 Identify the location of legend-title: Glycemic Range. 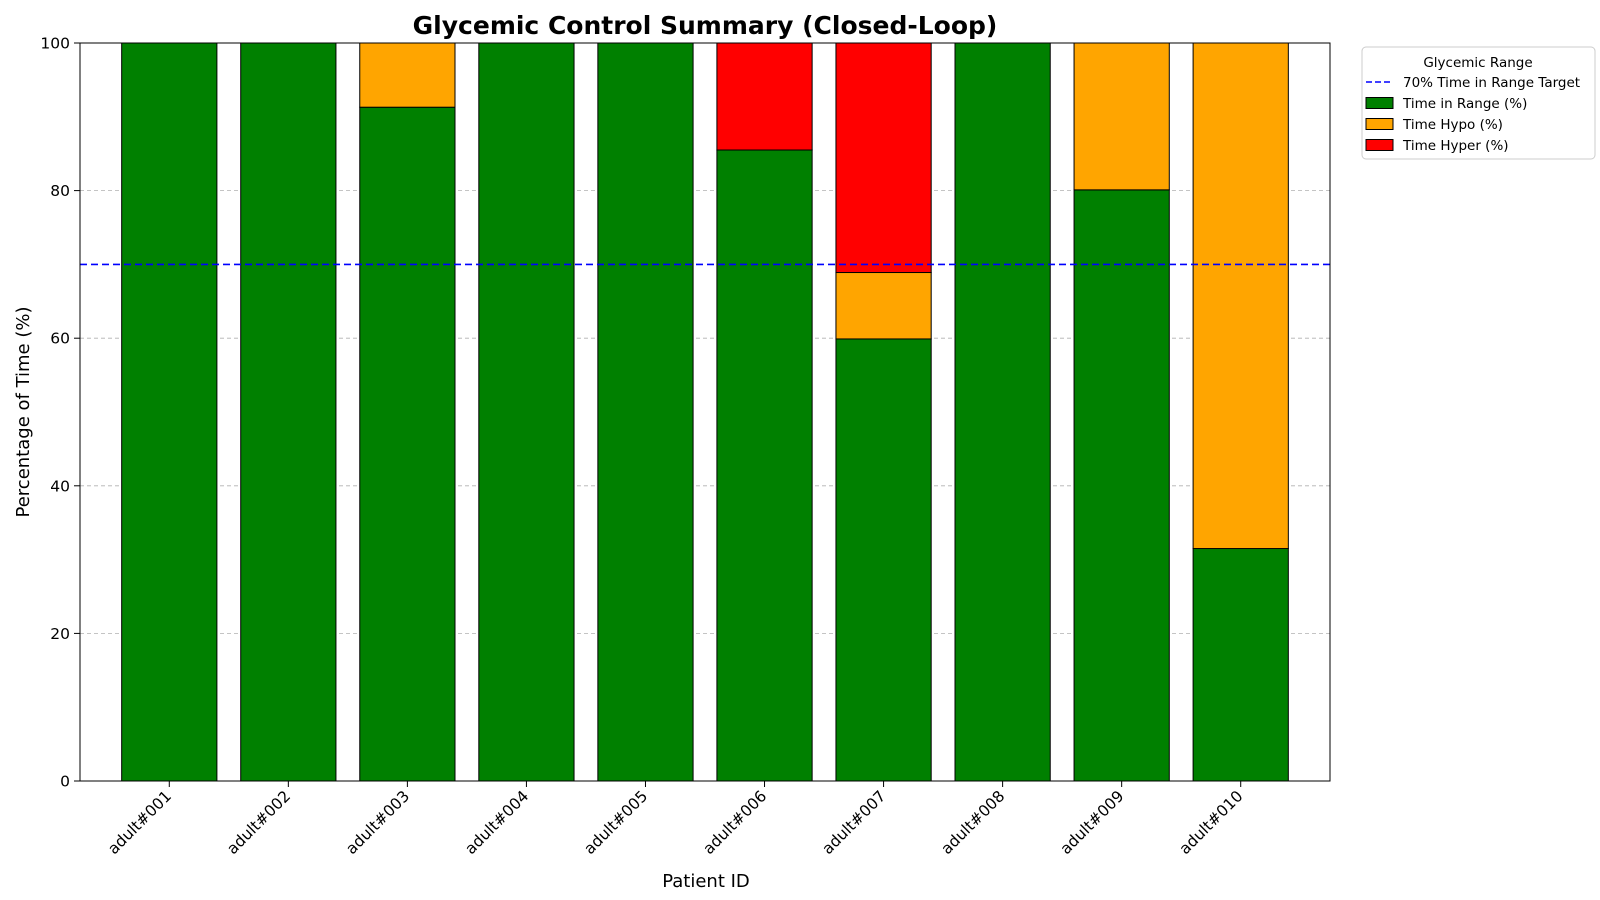
(1477, 63).